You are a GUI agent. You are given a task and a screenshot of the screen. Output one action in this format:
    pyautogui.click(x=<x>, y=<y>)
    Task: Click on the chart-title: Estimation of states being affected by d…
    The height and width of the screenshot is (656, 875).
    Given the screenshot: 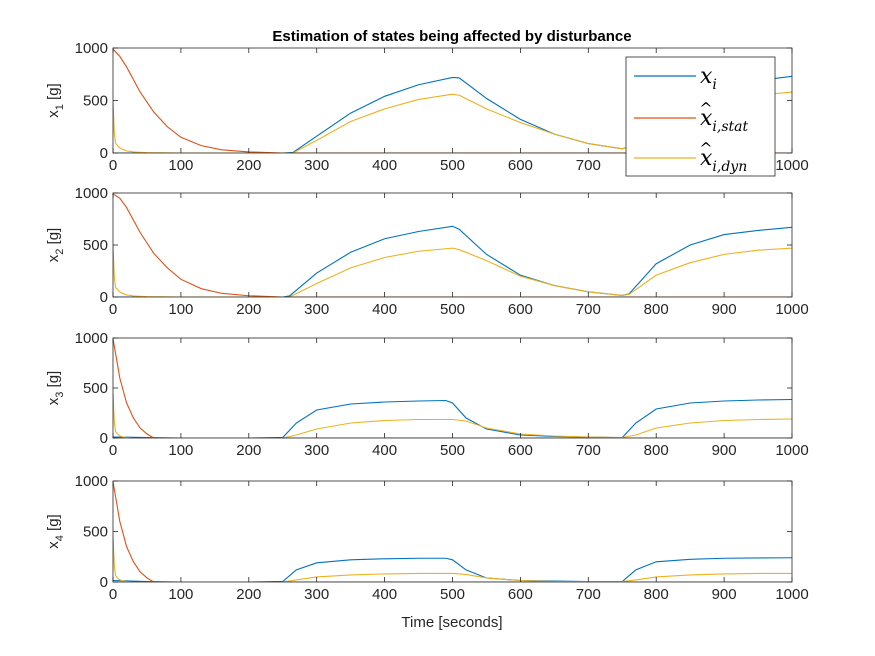 What is the action you would take?
    pyautogui.click(x=451, y=36)
    